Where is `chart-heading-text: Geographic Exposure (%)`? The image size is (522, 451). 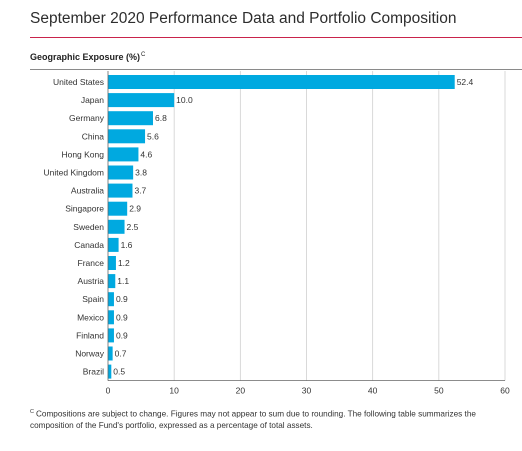
chart-heading-text: Geographic Exposure (%) is located at coordinates (85, 57).